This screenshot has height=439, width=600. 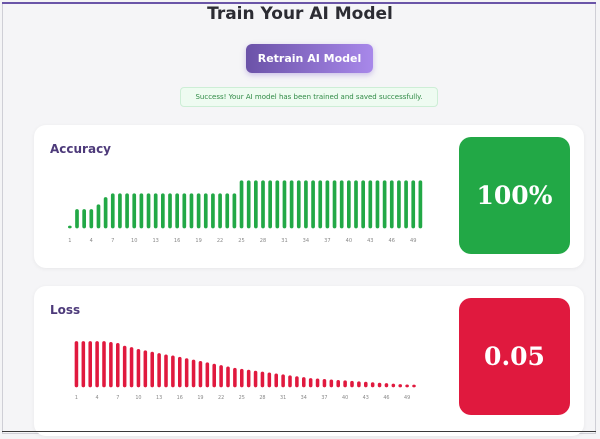 What do you see at coordinates (300, 14) in the screenshot?
I see `page-title: Train Your AI Model` at bounding box center [300, 14].